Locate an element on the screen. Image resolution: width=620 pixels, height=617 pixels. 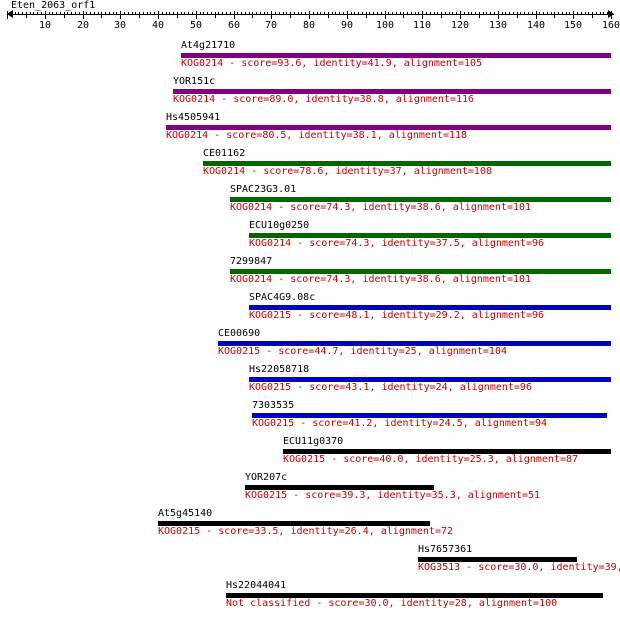
axis-tick-label: 50 is located at coordinates (196, 25).